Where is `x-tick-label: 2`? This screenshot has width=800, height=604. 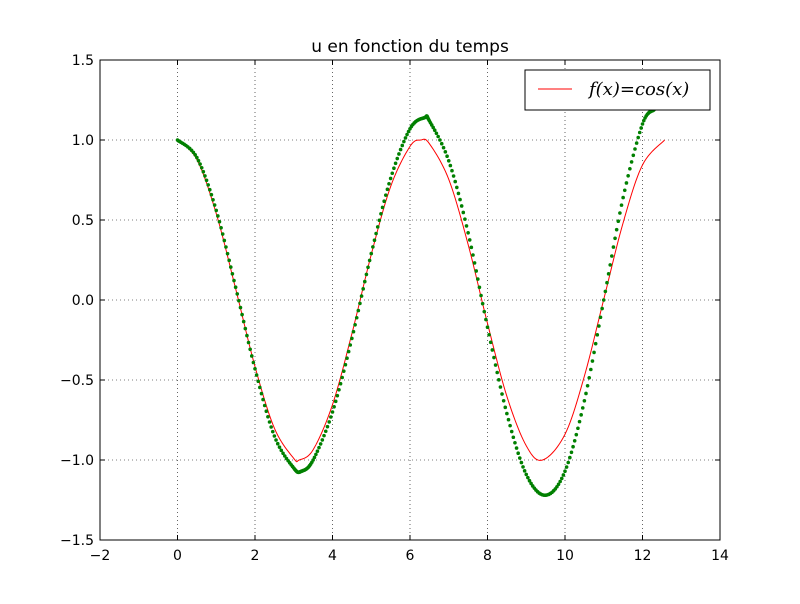 x-tick-label: 2 is located at coordinates (255, 556).